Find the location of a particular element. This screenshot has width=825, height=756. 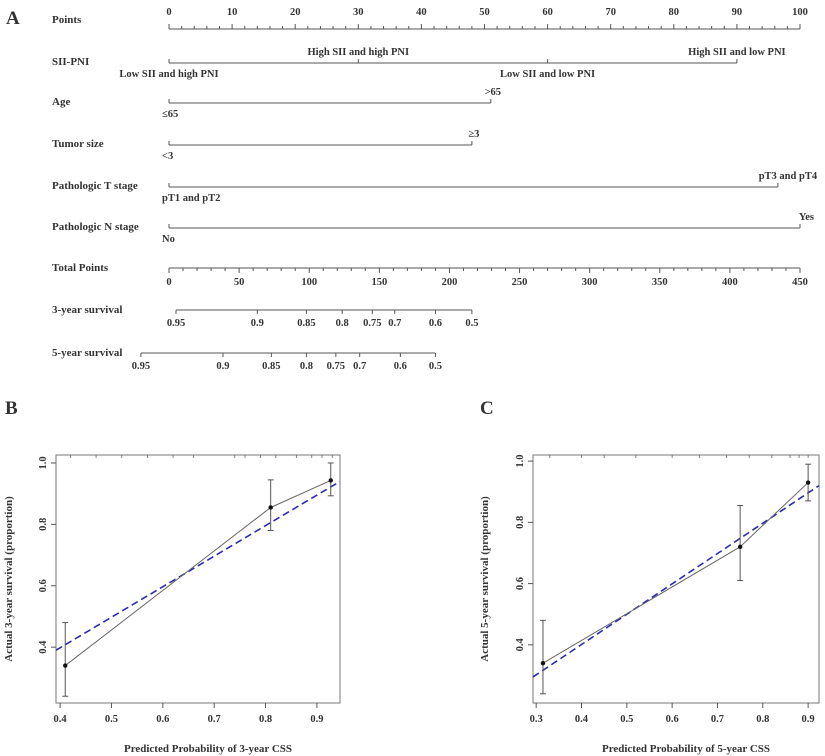

x-axis-label: Predicted Probability of 5-year CSS is located at coordinates (686, 749).